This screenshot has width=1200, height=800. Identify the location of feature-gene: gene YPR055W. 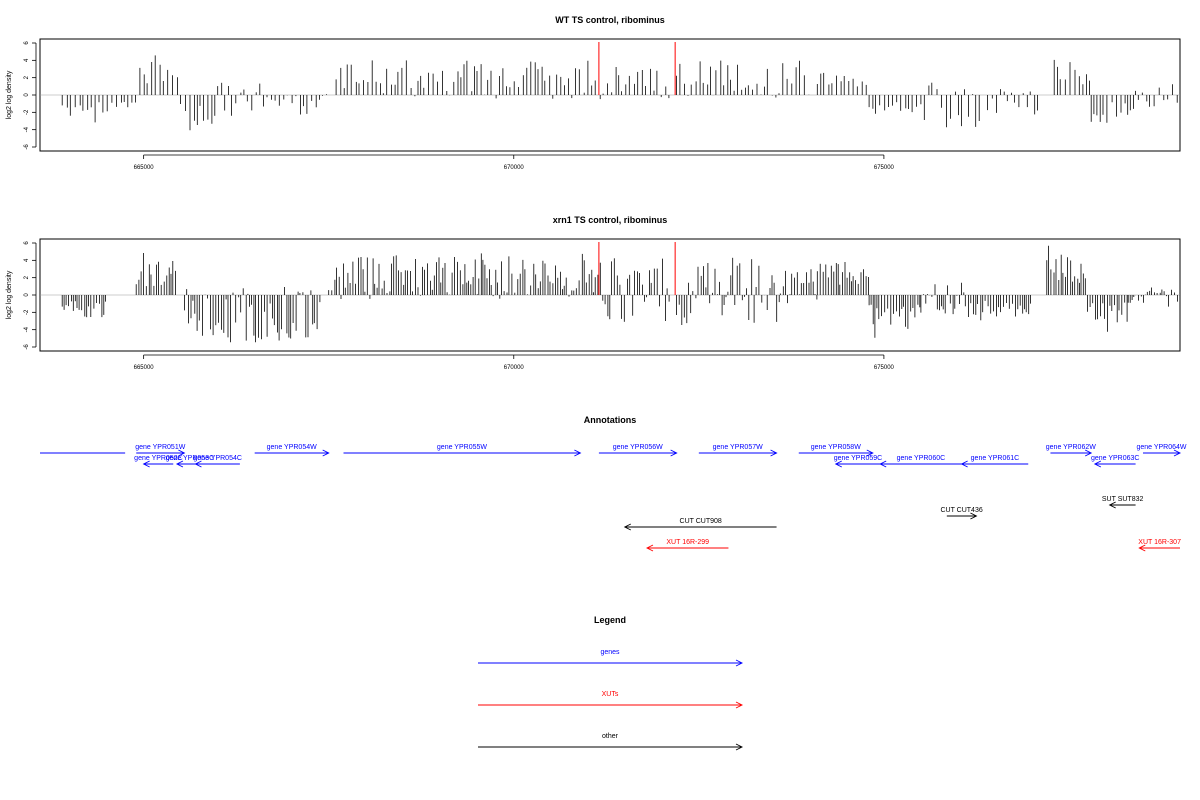
(462, 450).